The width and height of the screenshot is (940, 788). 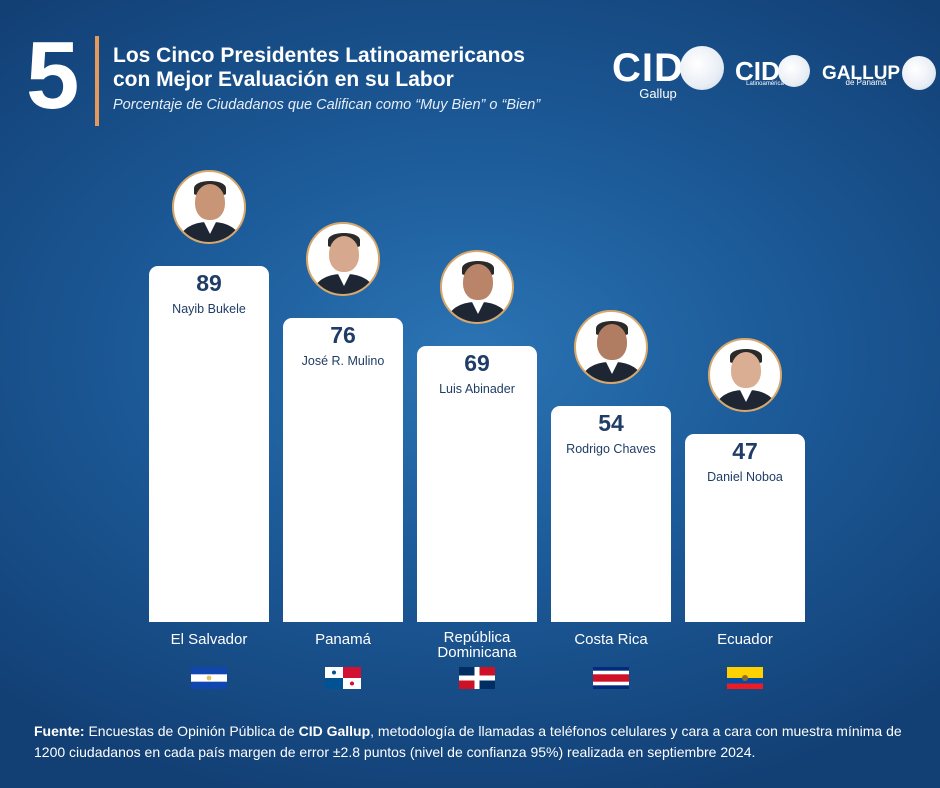 I want to click on bar-president-name: Luis Abinader, so click(x=477, y=389).